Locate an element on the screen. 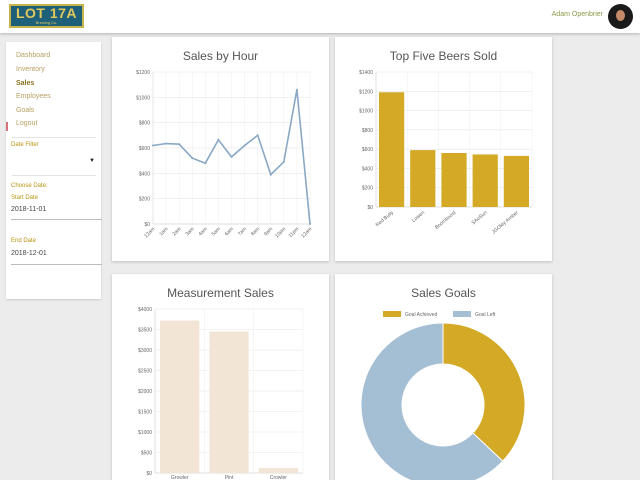  x-tick-label: 7am is located at coordinates (242, 231).